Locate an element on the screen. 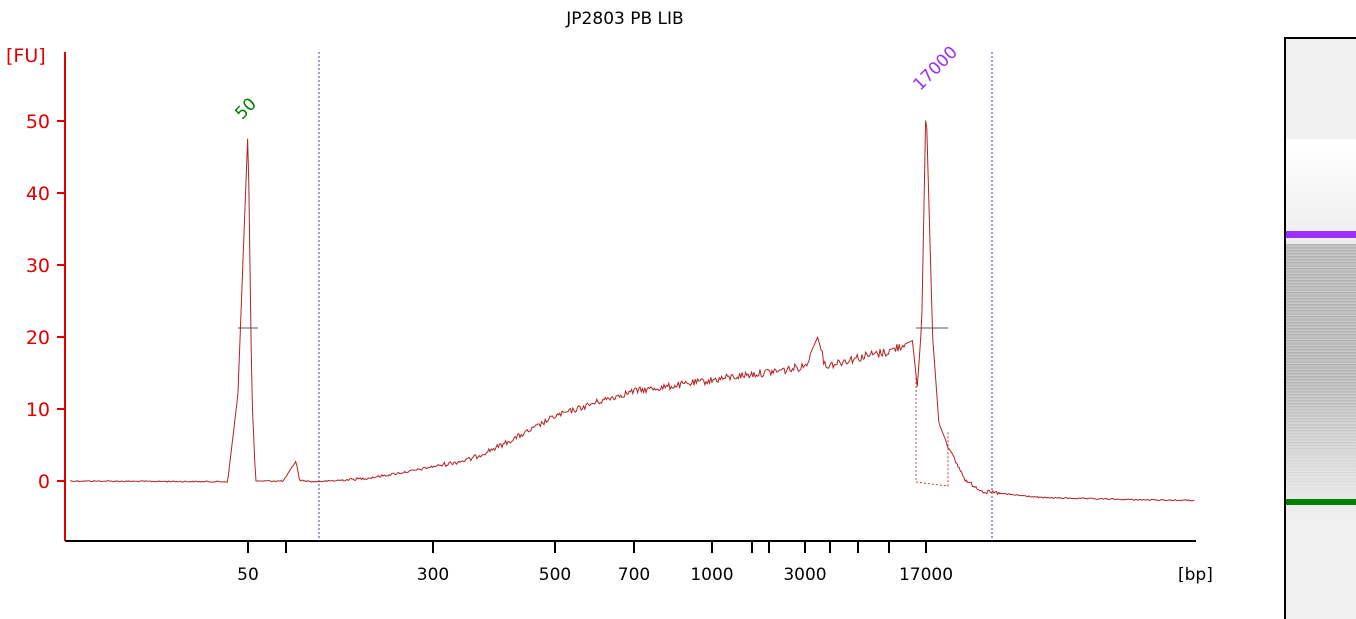  x-tick-label: 17000 is located at coordinates (926, 575).